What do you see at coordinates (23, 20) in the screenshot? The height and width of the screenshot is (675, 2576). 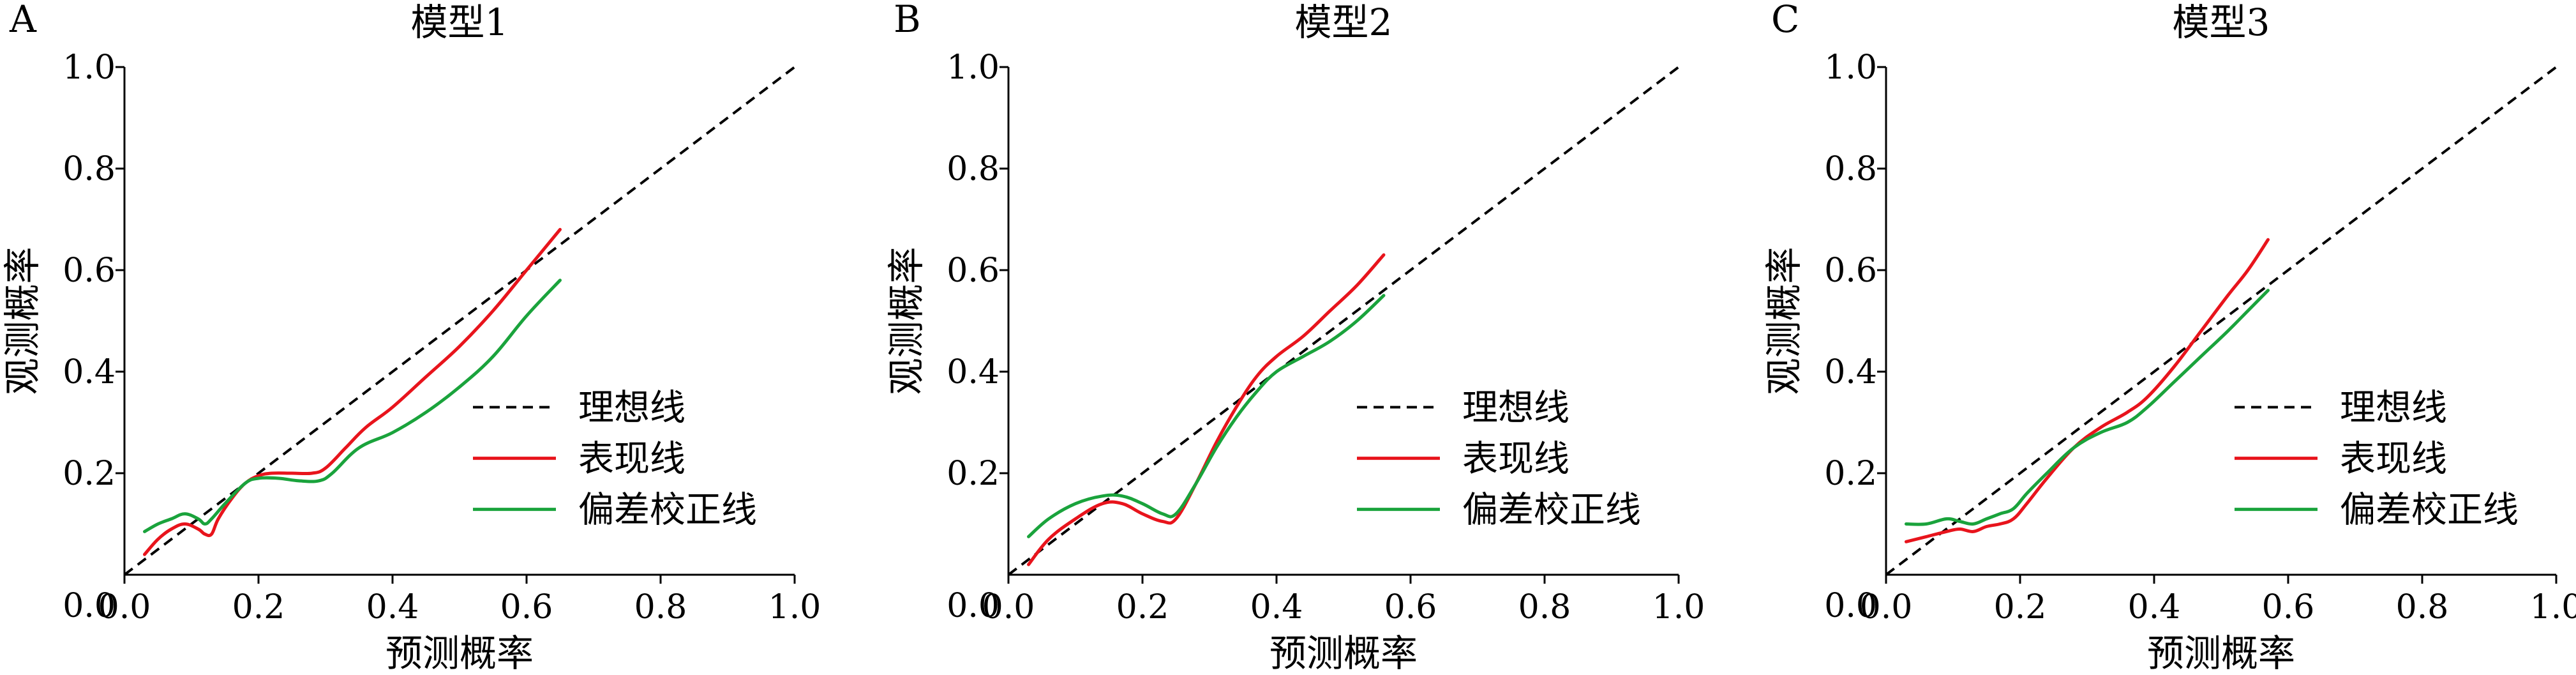 I see `panel-letter: A` at bounding box center [23, 20].